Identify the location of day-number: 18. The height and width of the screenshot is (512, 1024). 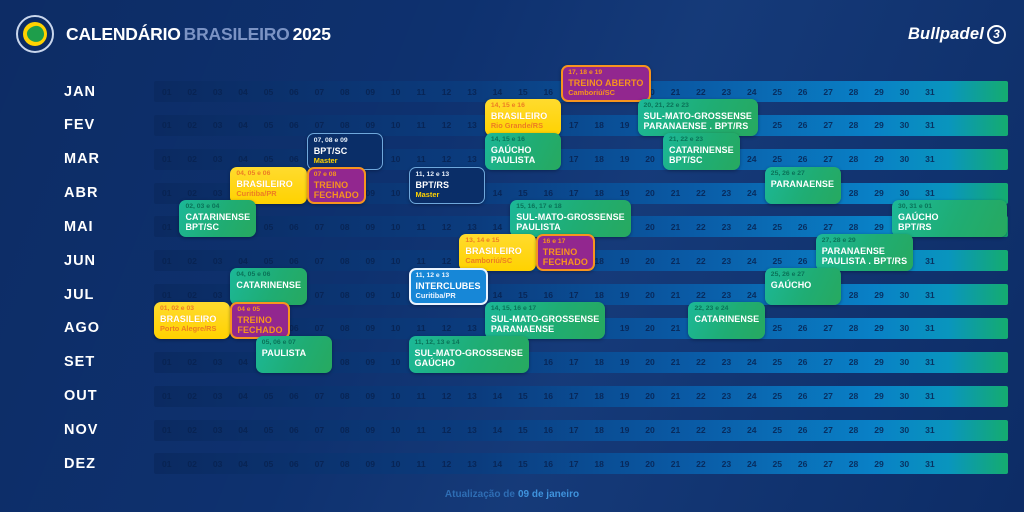
(599, 294).